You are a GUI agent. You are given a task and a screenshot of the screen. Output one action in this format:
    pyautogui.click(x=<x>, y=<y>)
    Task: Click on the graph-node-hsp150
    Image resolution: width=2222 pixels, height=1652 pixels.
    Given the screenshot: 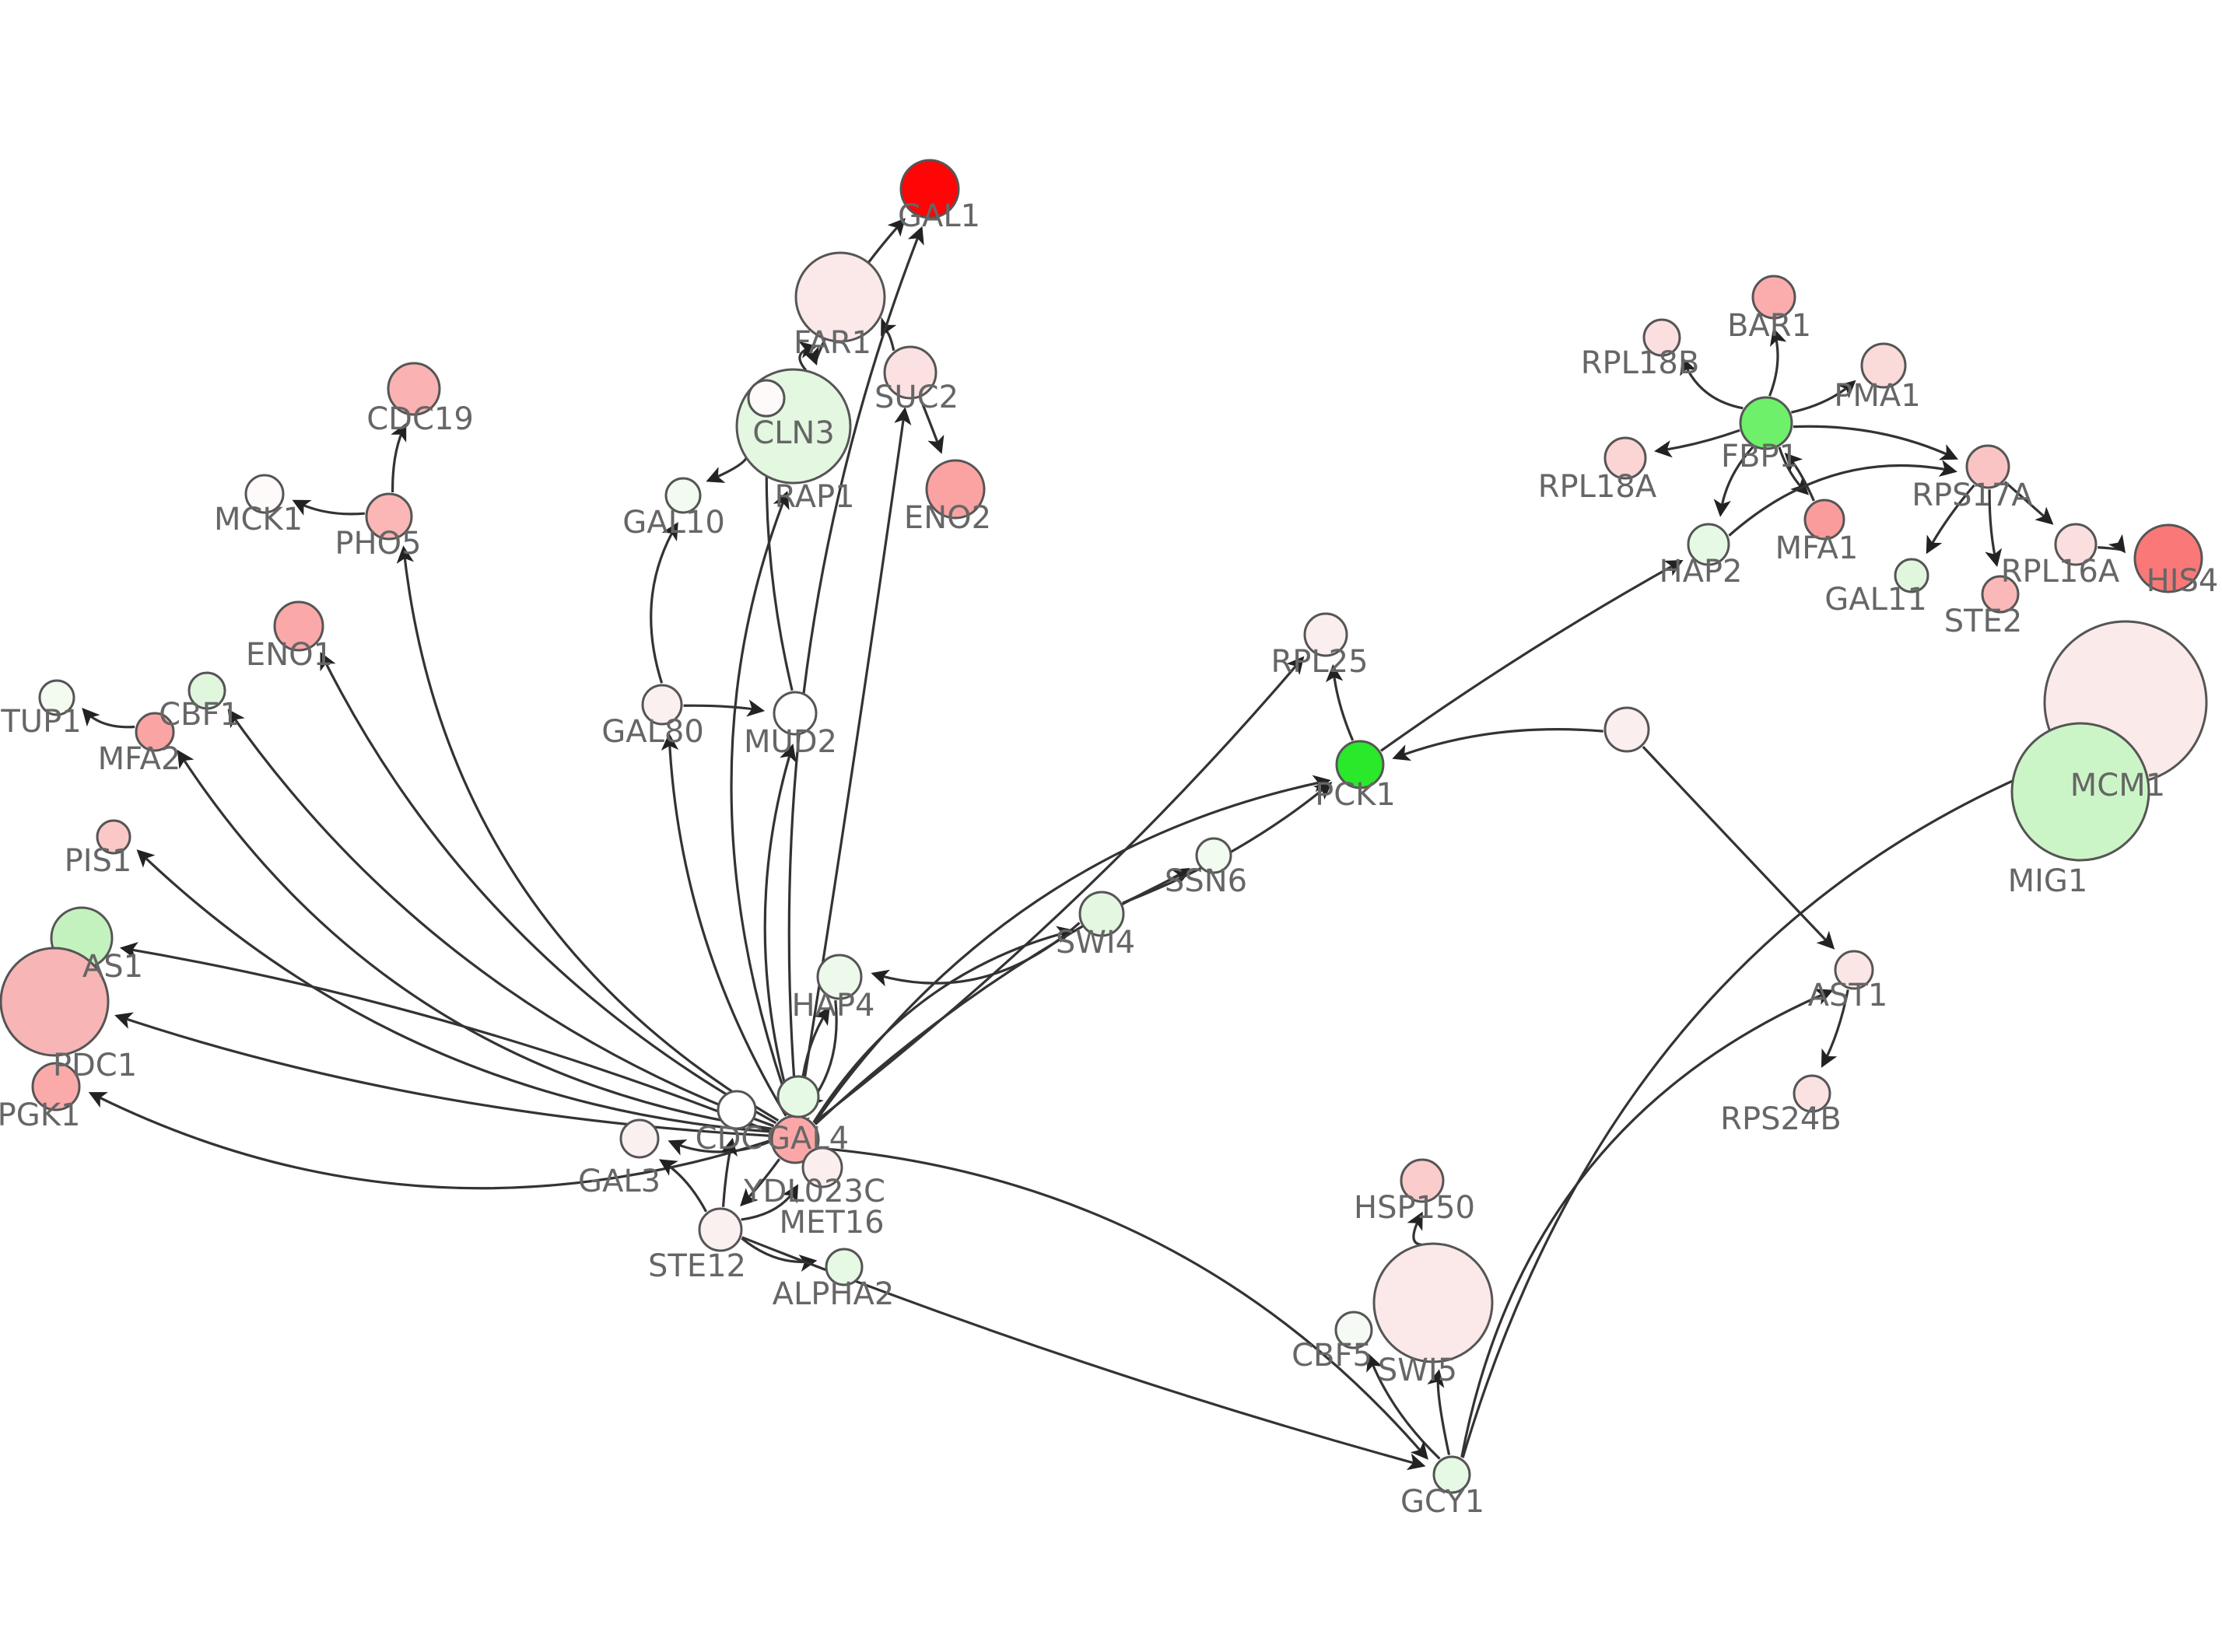 What is the action you would take?
    pyautogui.click(x=1422, y=1181)
    